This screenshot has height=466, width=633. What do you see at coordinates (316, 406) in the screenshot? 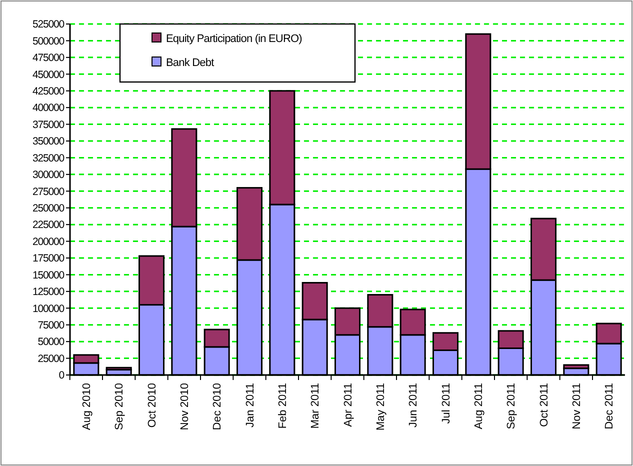
I see `x-tick-label: Mar 2011` at bounding box center [316, 406].